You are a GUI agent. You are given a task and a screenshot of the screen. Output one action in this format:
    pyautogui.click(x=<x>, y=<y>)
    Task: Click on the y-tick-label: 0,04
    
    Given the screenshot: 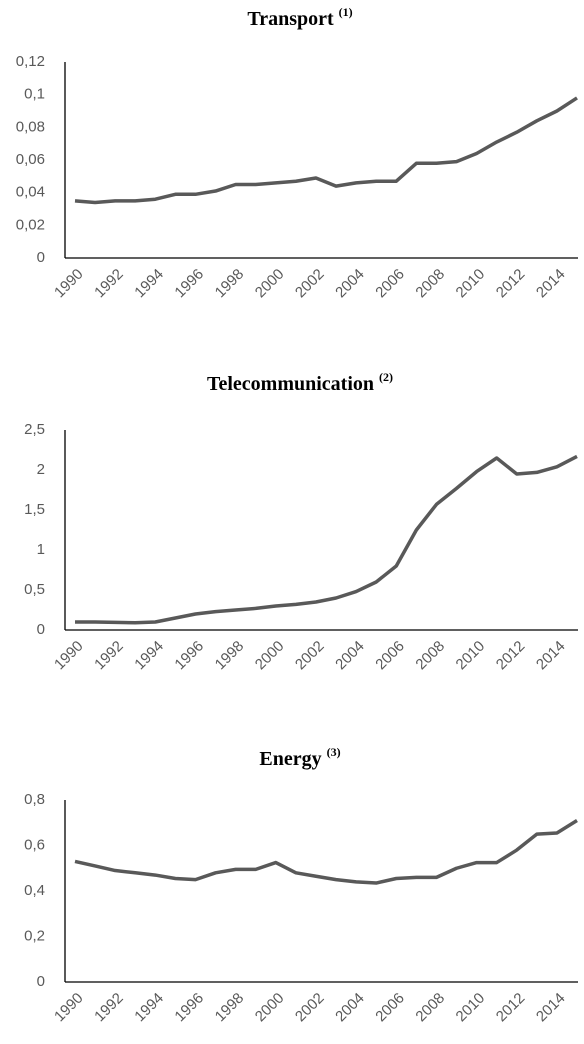 What is the action you would take?
    pyautogui.click(x=30, y=192)
    